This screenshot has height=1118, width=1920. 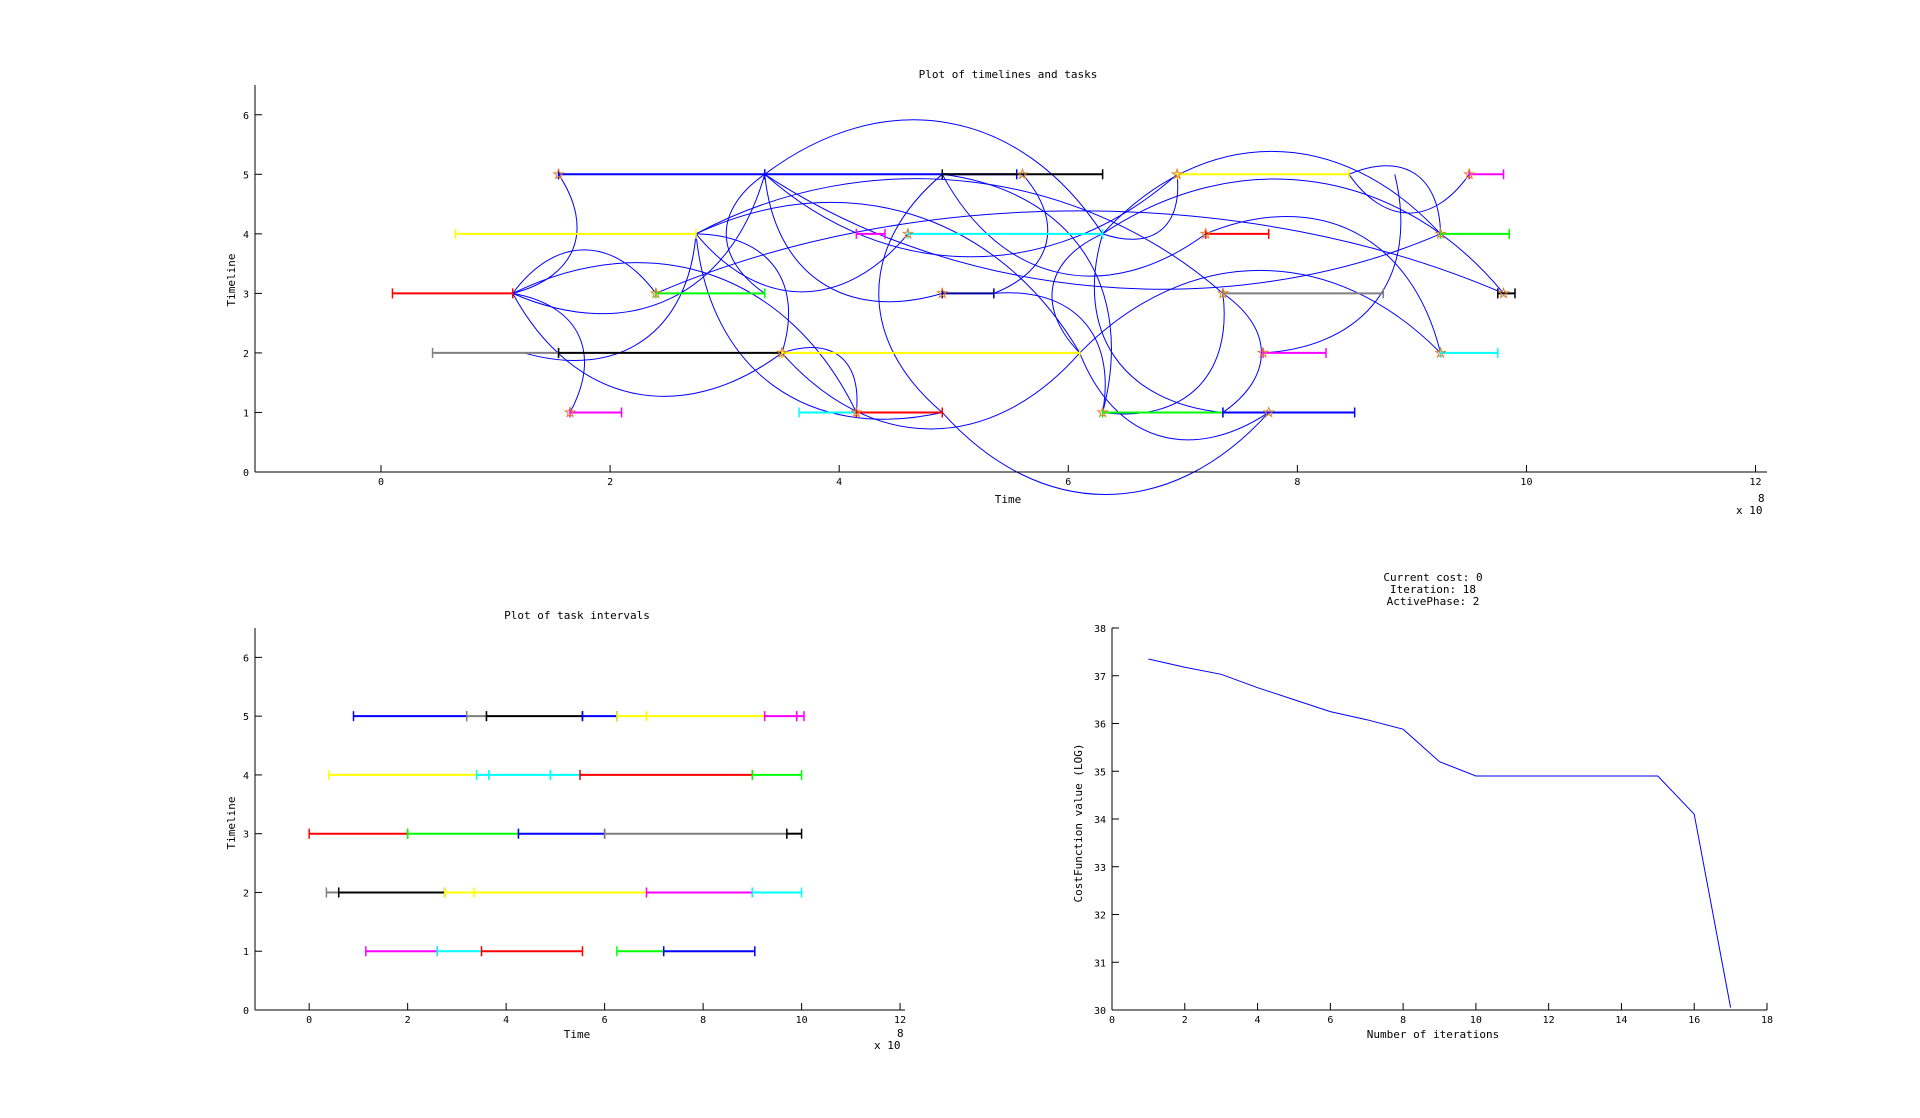 What do you see at coordinates (1078, 823) in the screenshot?
I see `cost-plot-ylabel: CostFunction value (LOG)` at bounding box center [1078, 823].